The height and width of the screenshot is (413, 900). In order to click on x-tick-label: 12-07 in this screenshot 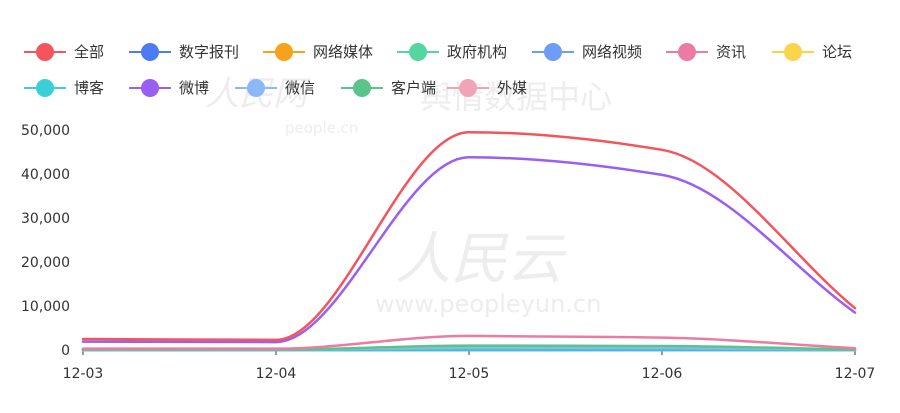, I will do `click(855, 374)`.